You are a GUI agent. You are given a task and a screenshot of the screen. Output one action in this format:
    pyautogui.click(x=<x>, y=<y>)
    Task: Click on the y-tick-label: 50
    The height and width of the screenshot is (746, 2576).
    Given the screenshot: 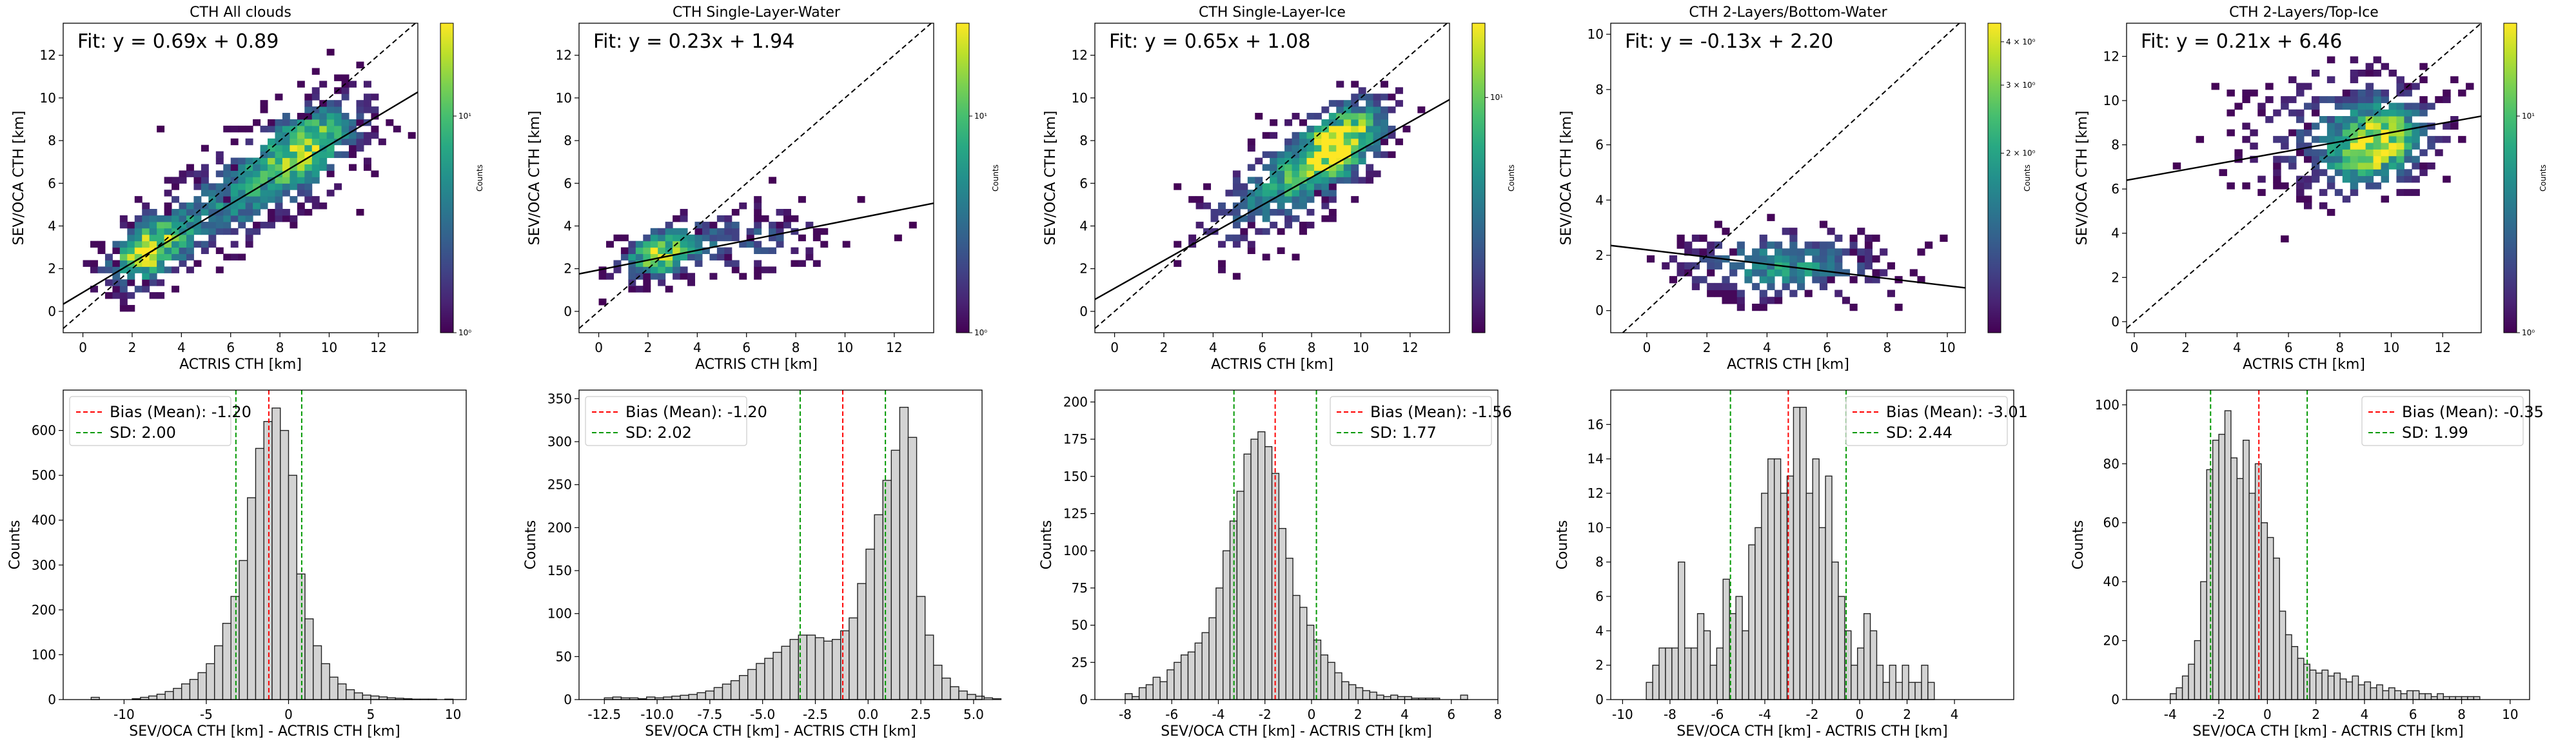 What is the action you would take?
    pyautogui.click(x=564, y=656)
    